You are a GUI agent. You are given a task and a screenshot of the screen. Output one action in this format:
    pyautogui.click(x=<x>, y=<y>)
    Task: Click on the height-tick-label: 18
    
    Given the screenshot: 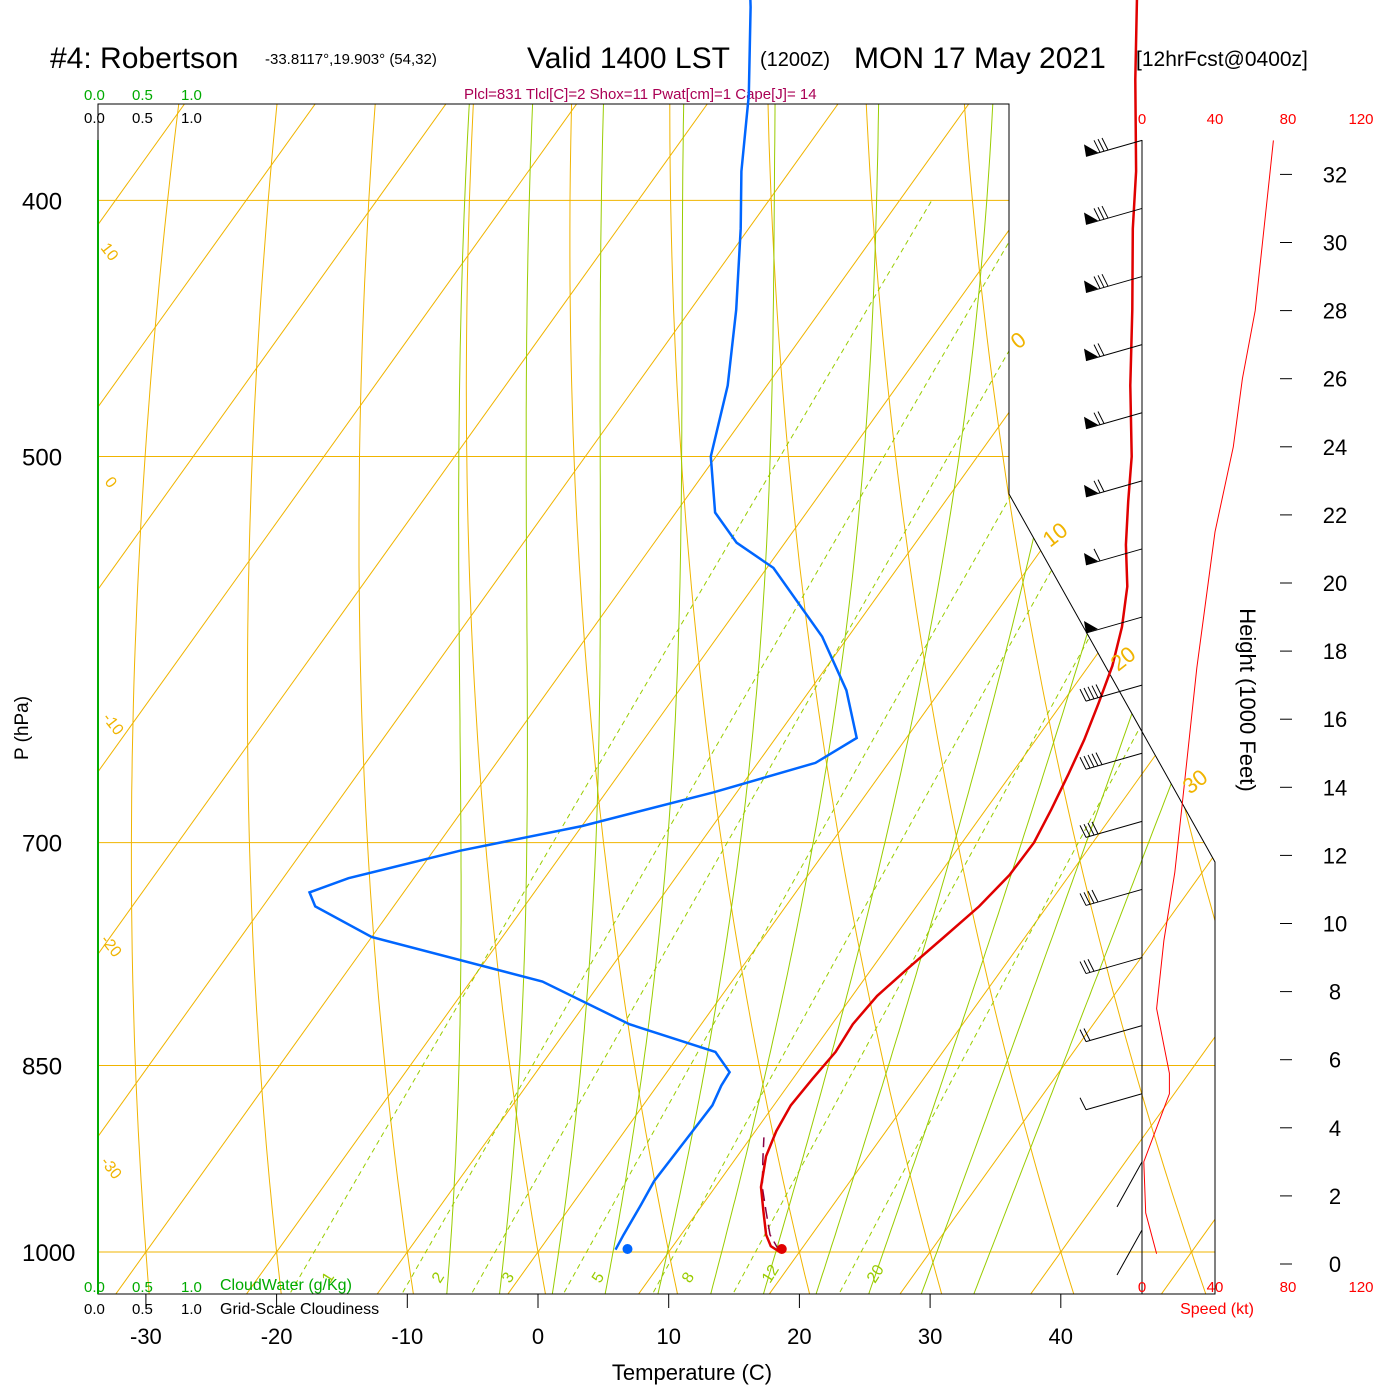 What is the action you would take?
    pyautogui.click(x=1335, y=651)
    